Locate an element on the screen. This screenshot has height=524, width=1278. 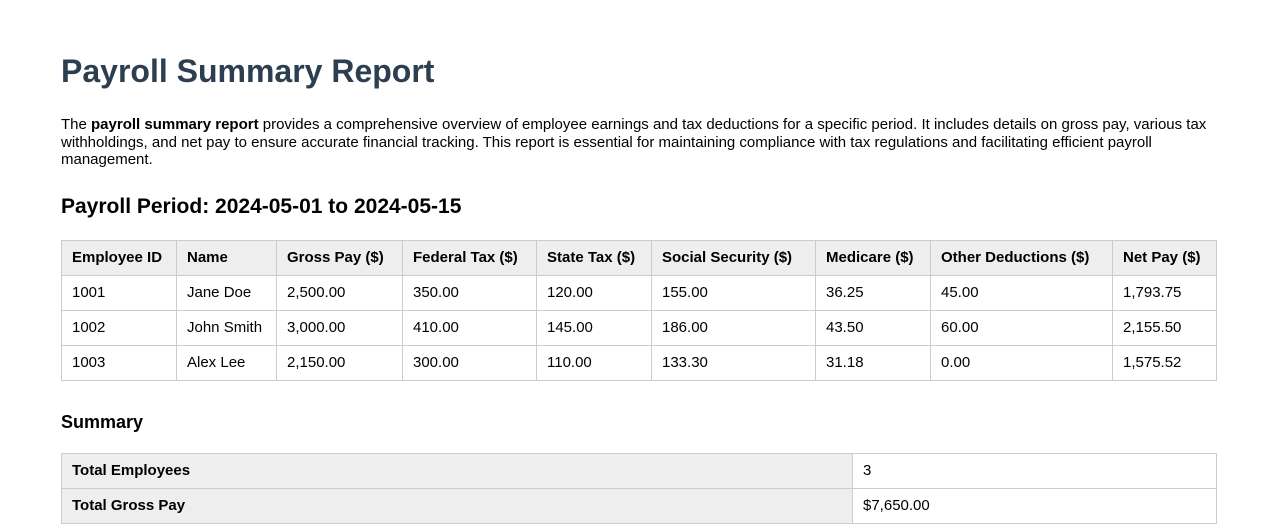
cell-social-security: 133.30 is located at coordinates (733, 362).